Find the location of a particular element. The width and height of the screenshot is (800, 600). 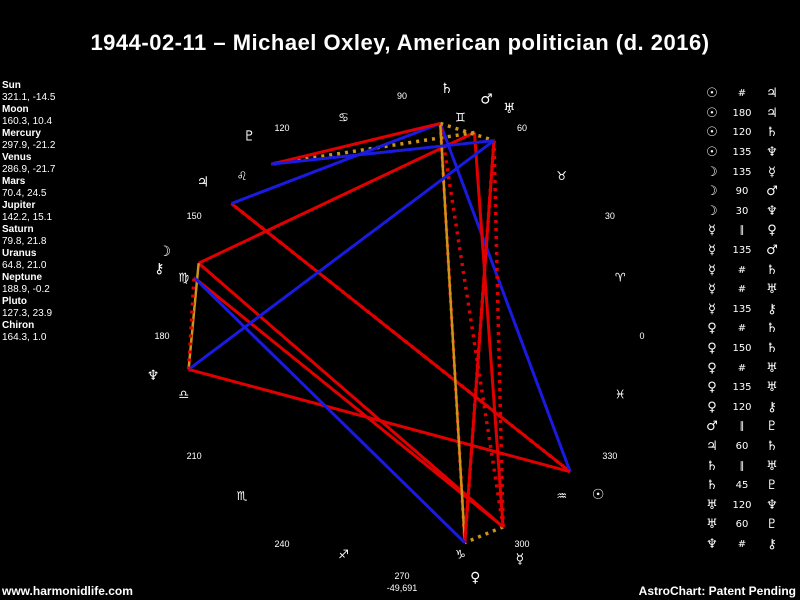

planet-lon-dec: 188.9, -0.2 is located at coordinates (26, 289).